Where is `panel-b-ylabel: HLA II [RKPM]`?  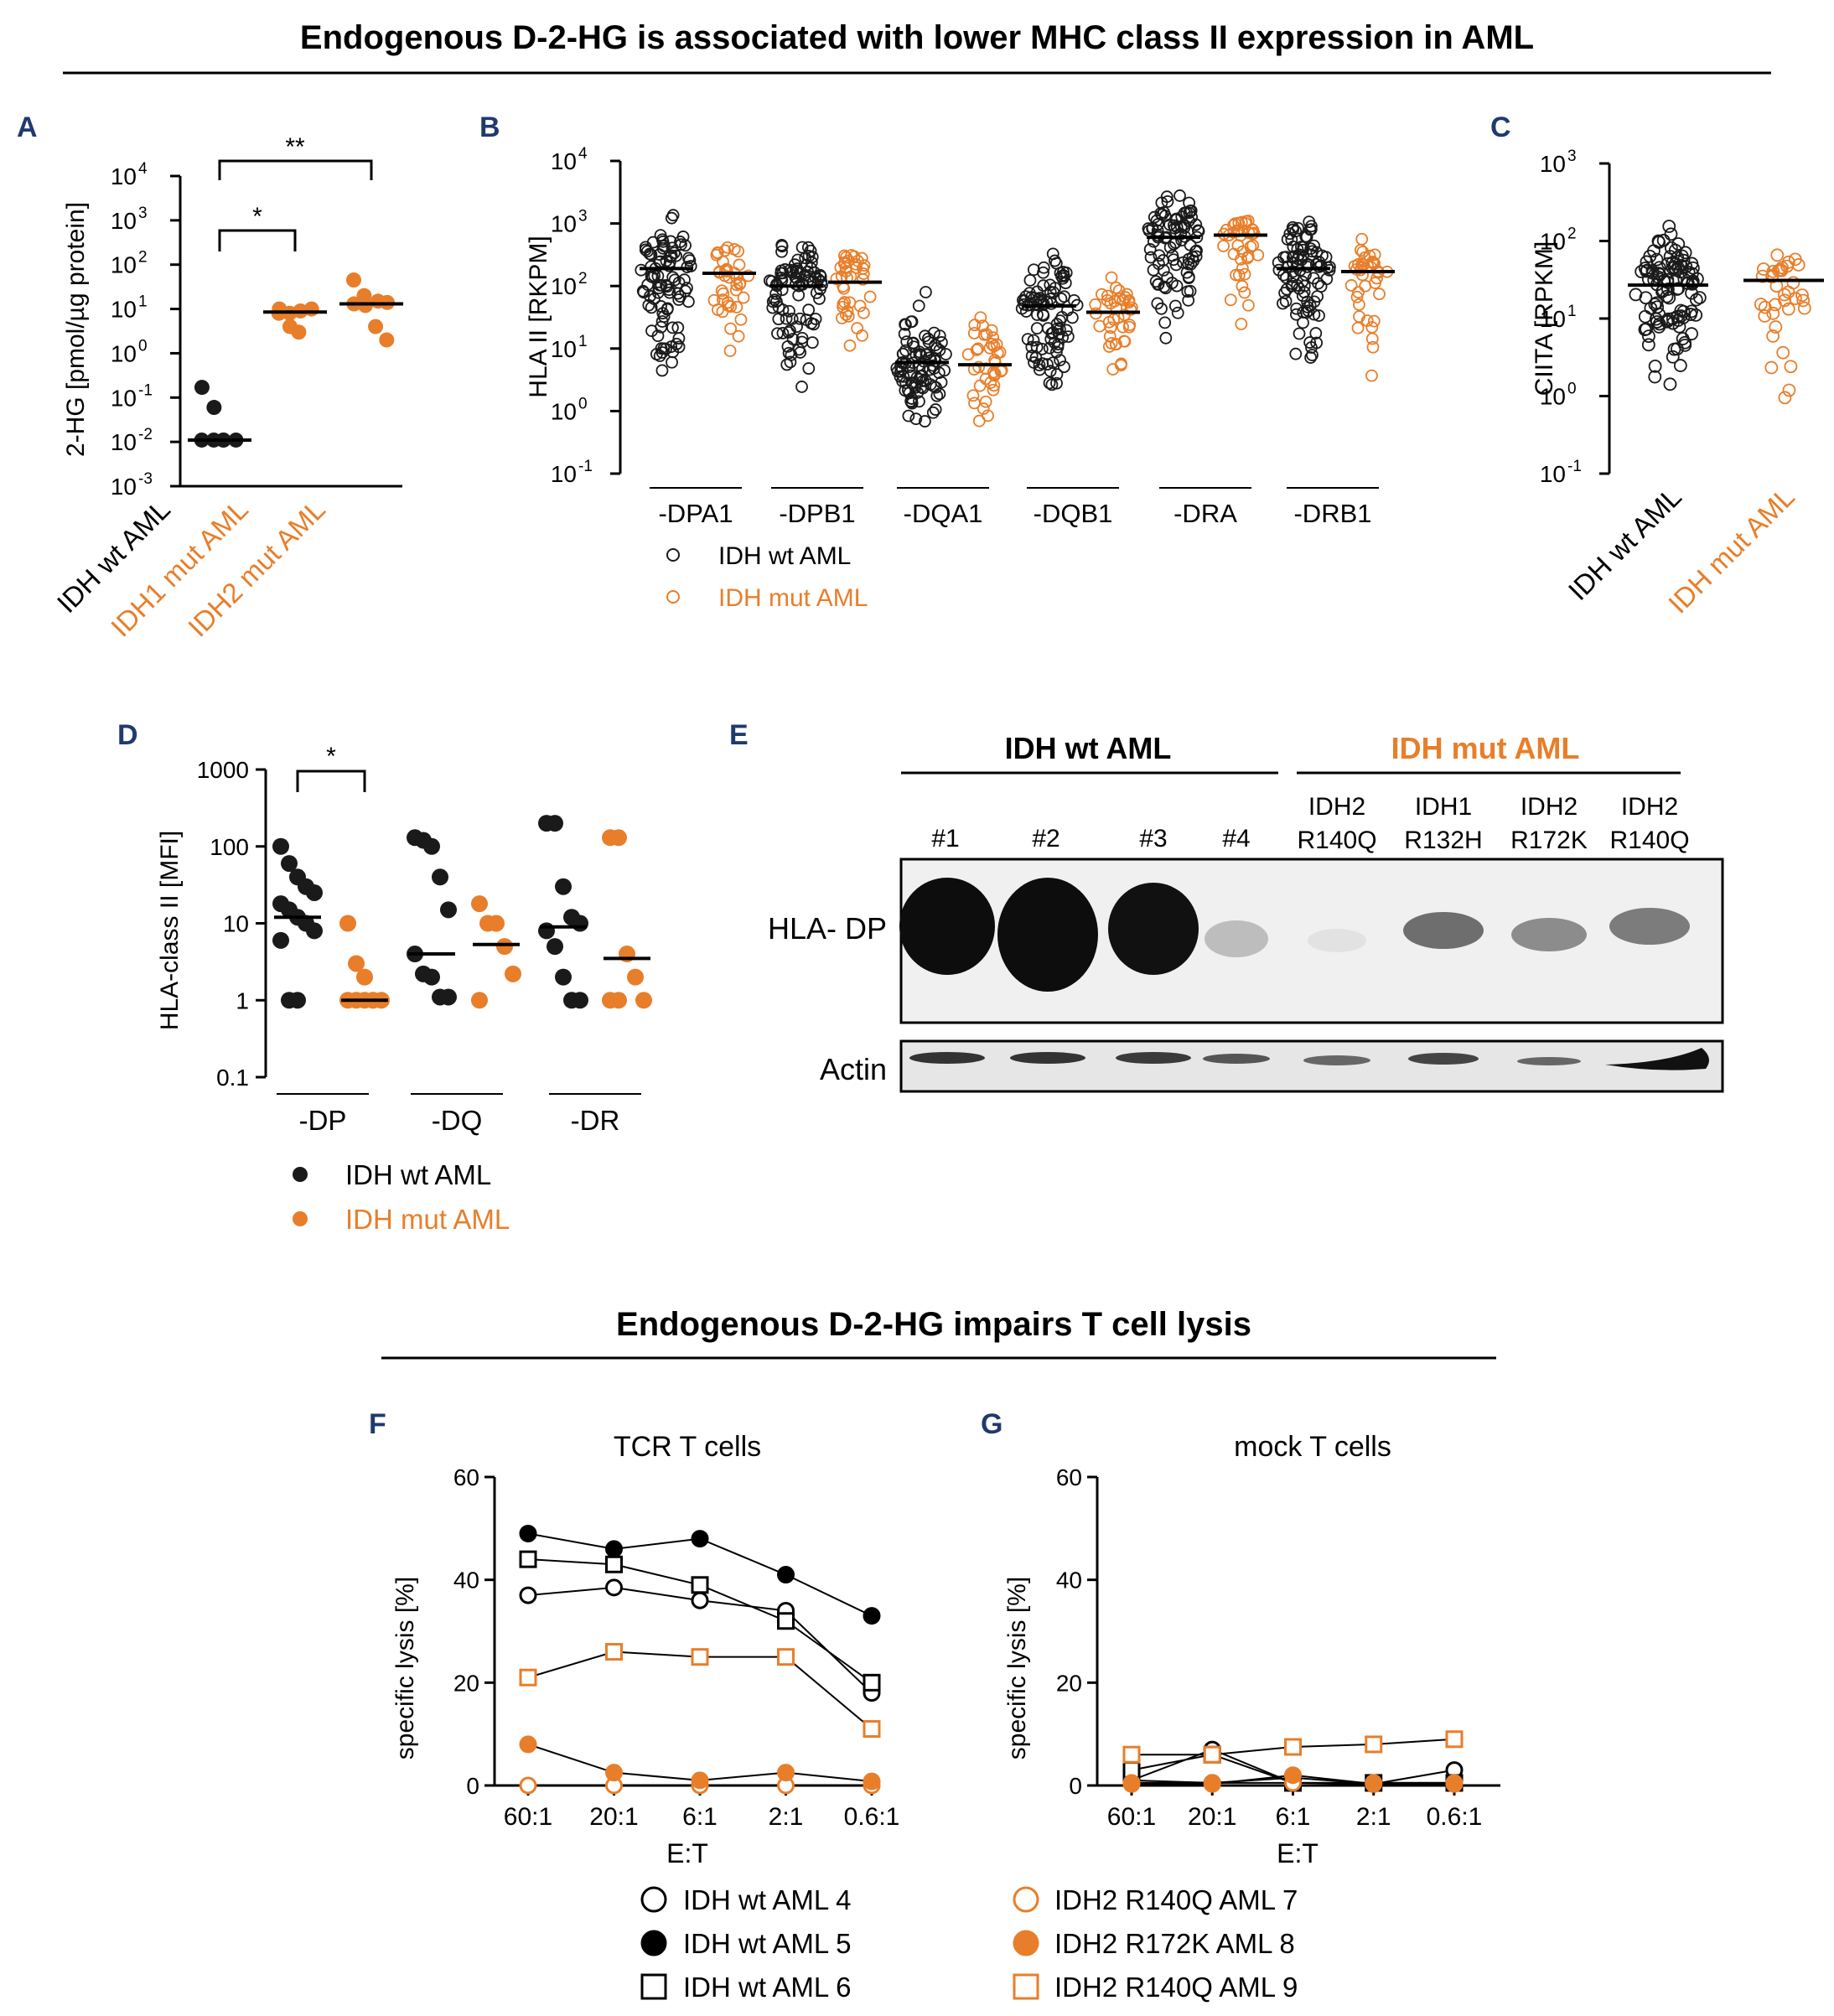
panel-b-ylabel: HLA II [RKPM] is located at coordinates (538, 317).